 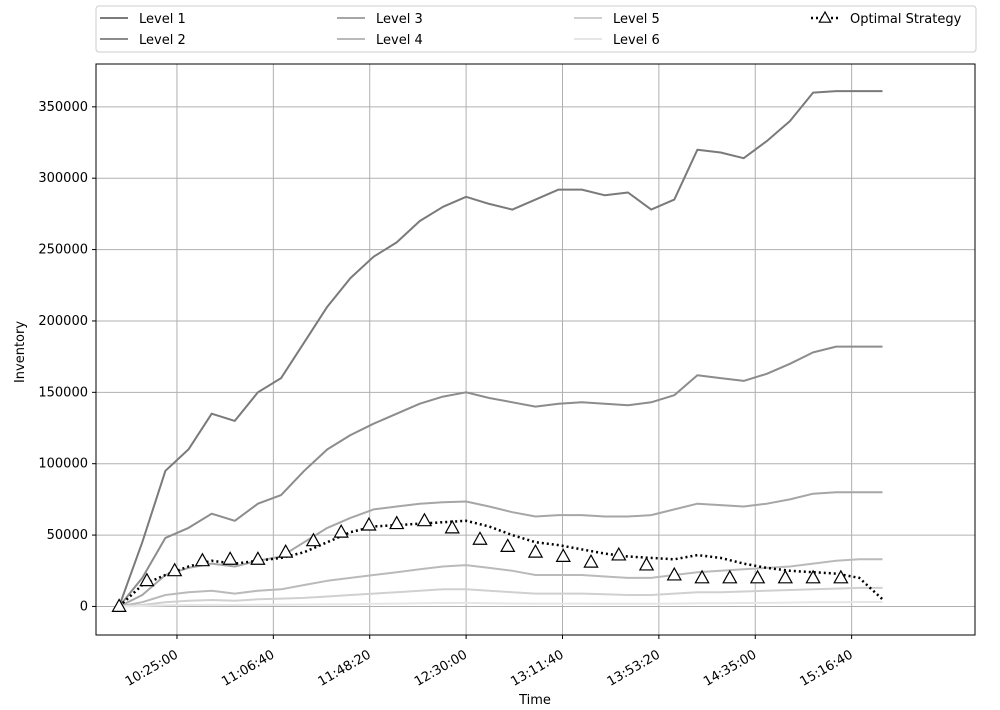 What do you see at coordinates (162, 40) in the screenshot?
I see `legend-label: Level 2` at bounding box center [162, 40].